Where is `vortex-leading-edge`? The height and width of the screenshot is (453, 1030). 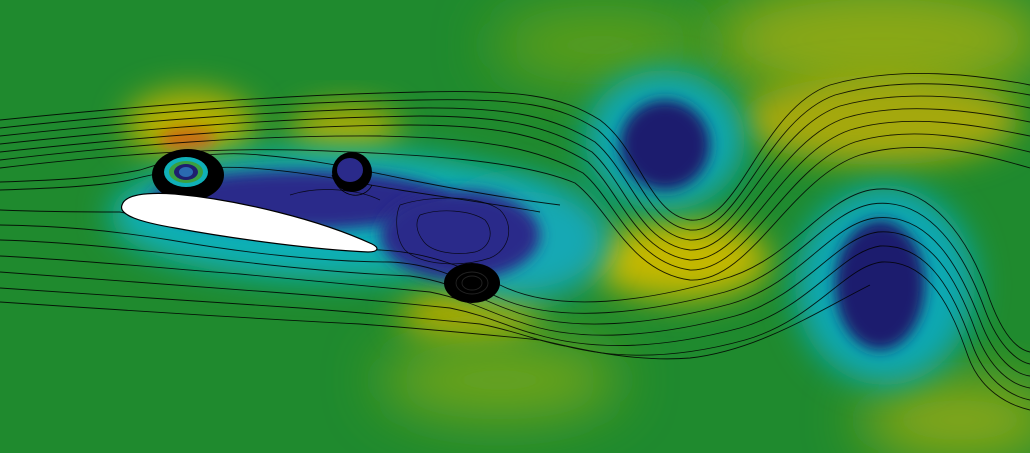
vortex-leading-edge is located at coordinates (188, 175).